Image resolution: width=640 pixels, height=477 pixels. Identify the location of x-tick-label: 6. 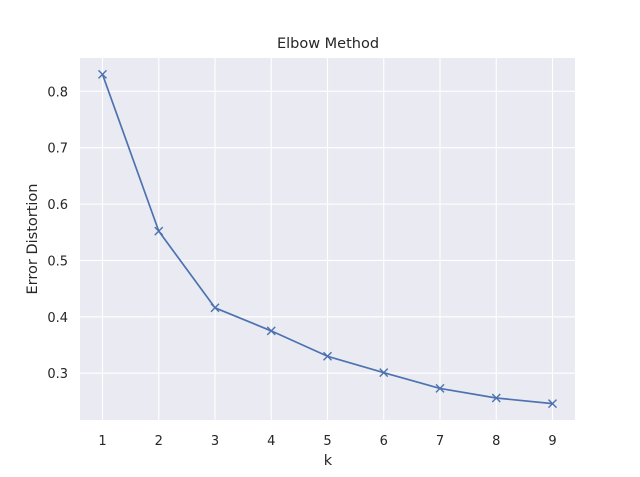
(384, 441).